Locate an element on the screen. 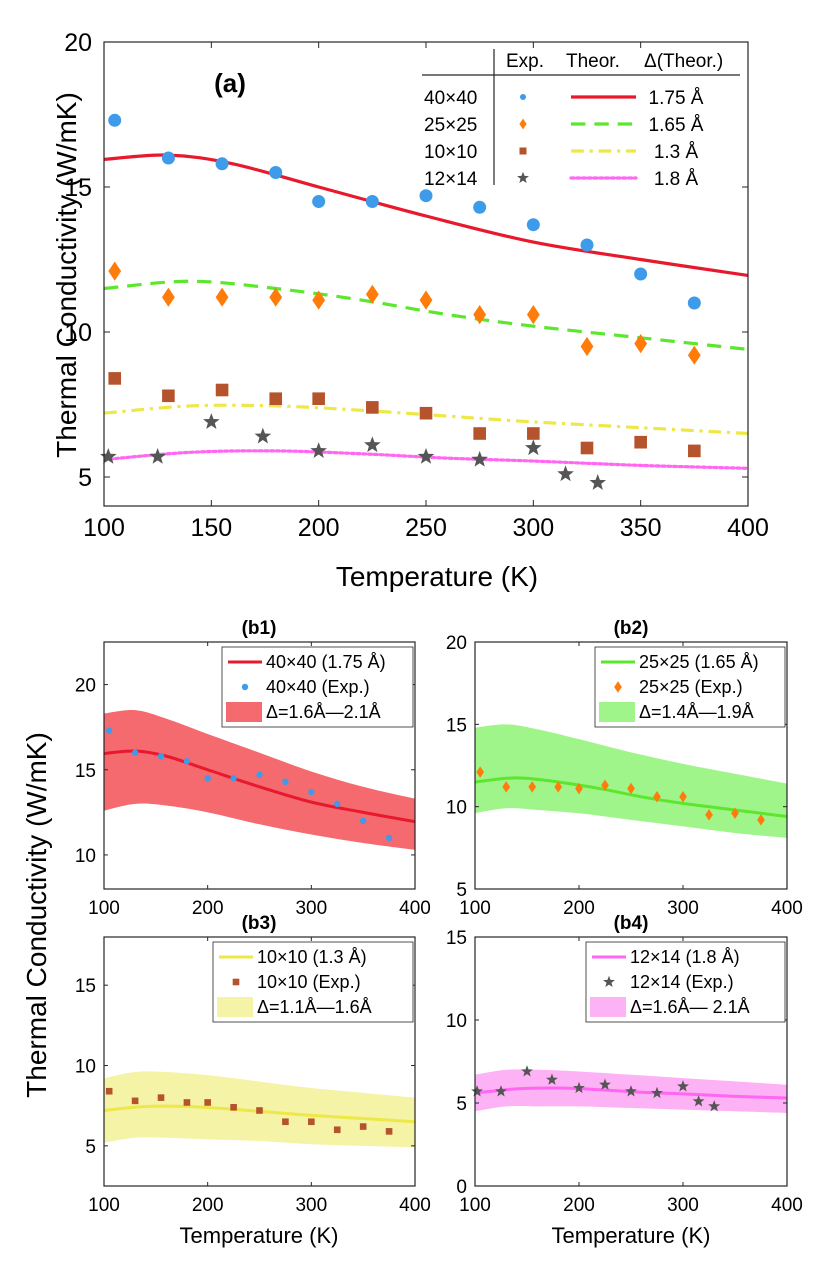  legend-entry-label: 40×40 (1.75 Å) is located at coordinates (326, 662).